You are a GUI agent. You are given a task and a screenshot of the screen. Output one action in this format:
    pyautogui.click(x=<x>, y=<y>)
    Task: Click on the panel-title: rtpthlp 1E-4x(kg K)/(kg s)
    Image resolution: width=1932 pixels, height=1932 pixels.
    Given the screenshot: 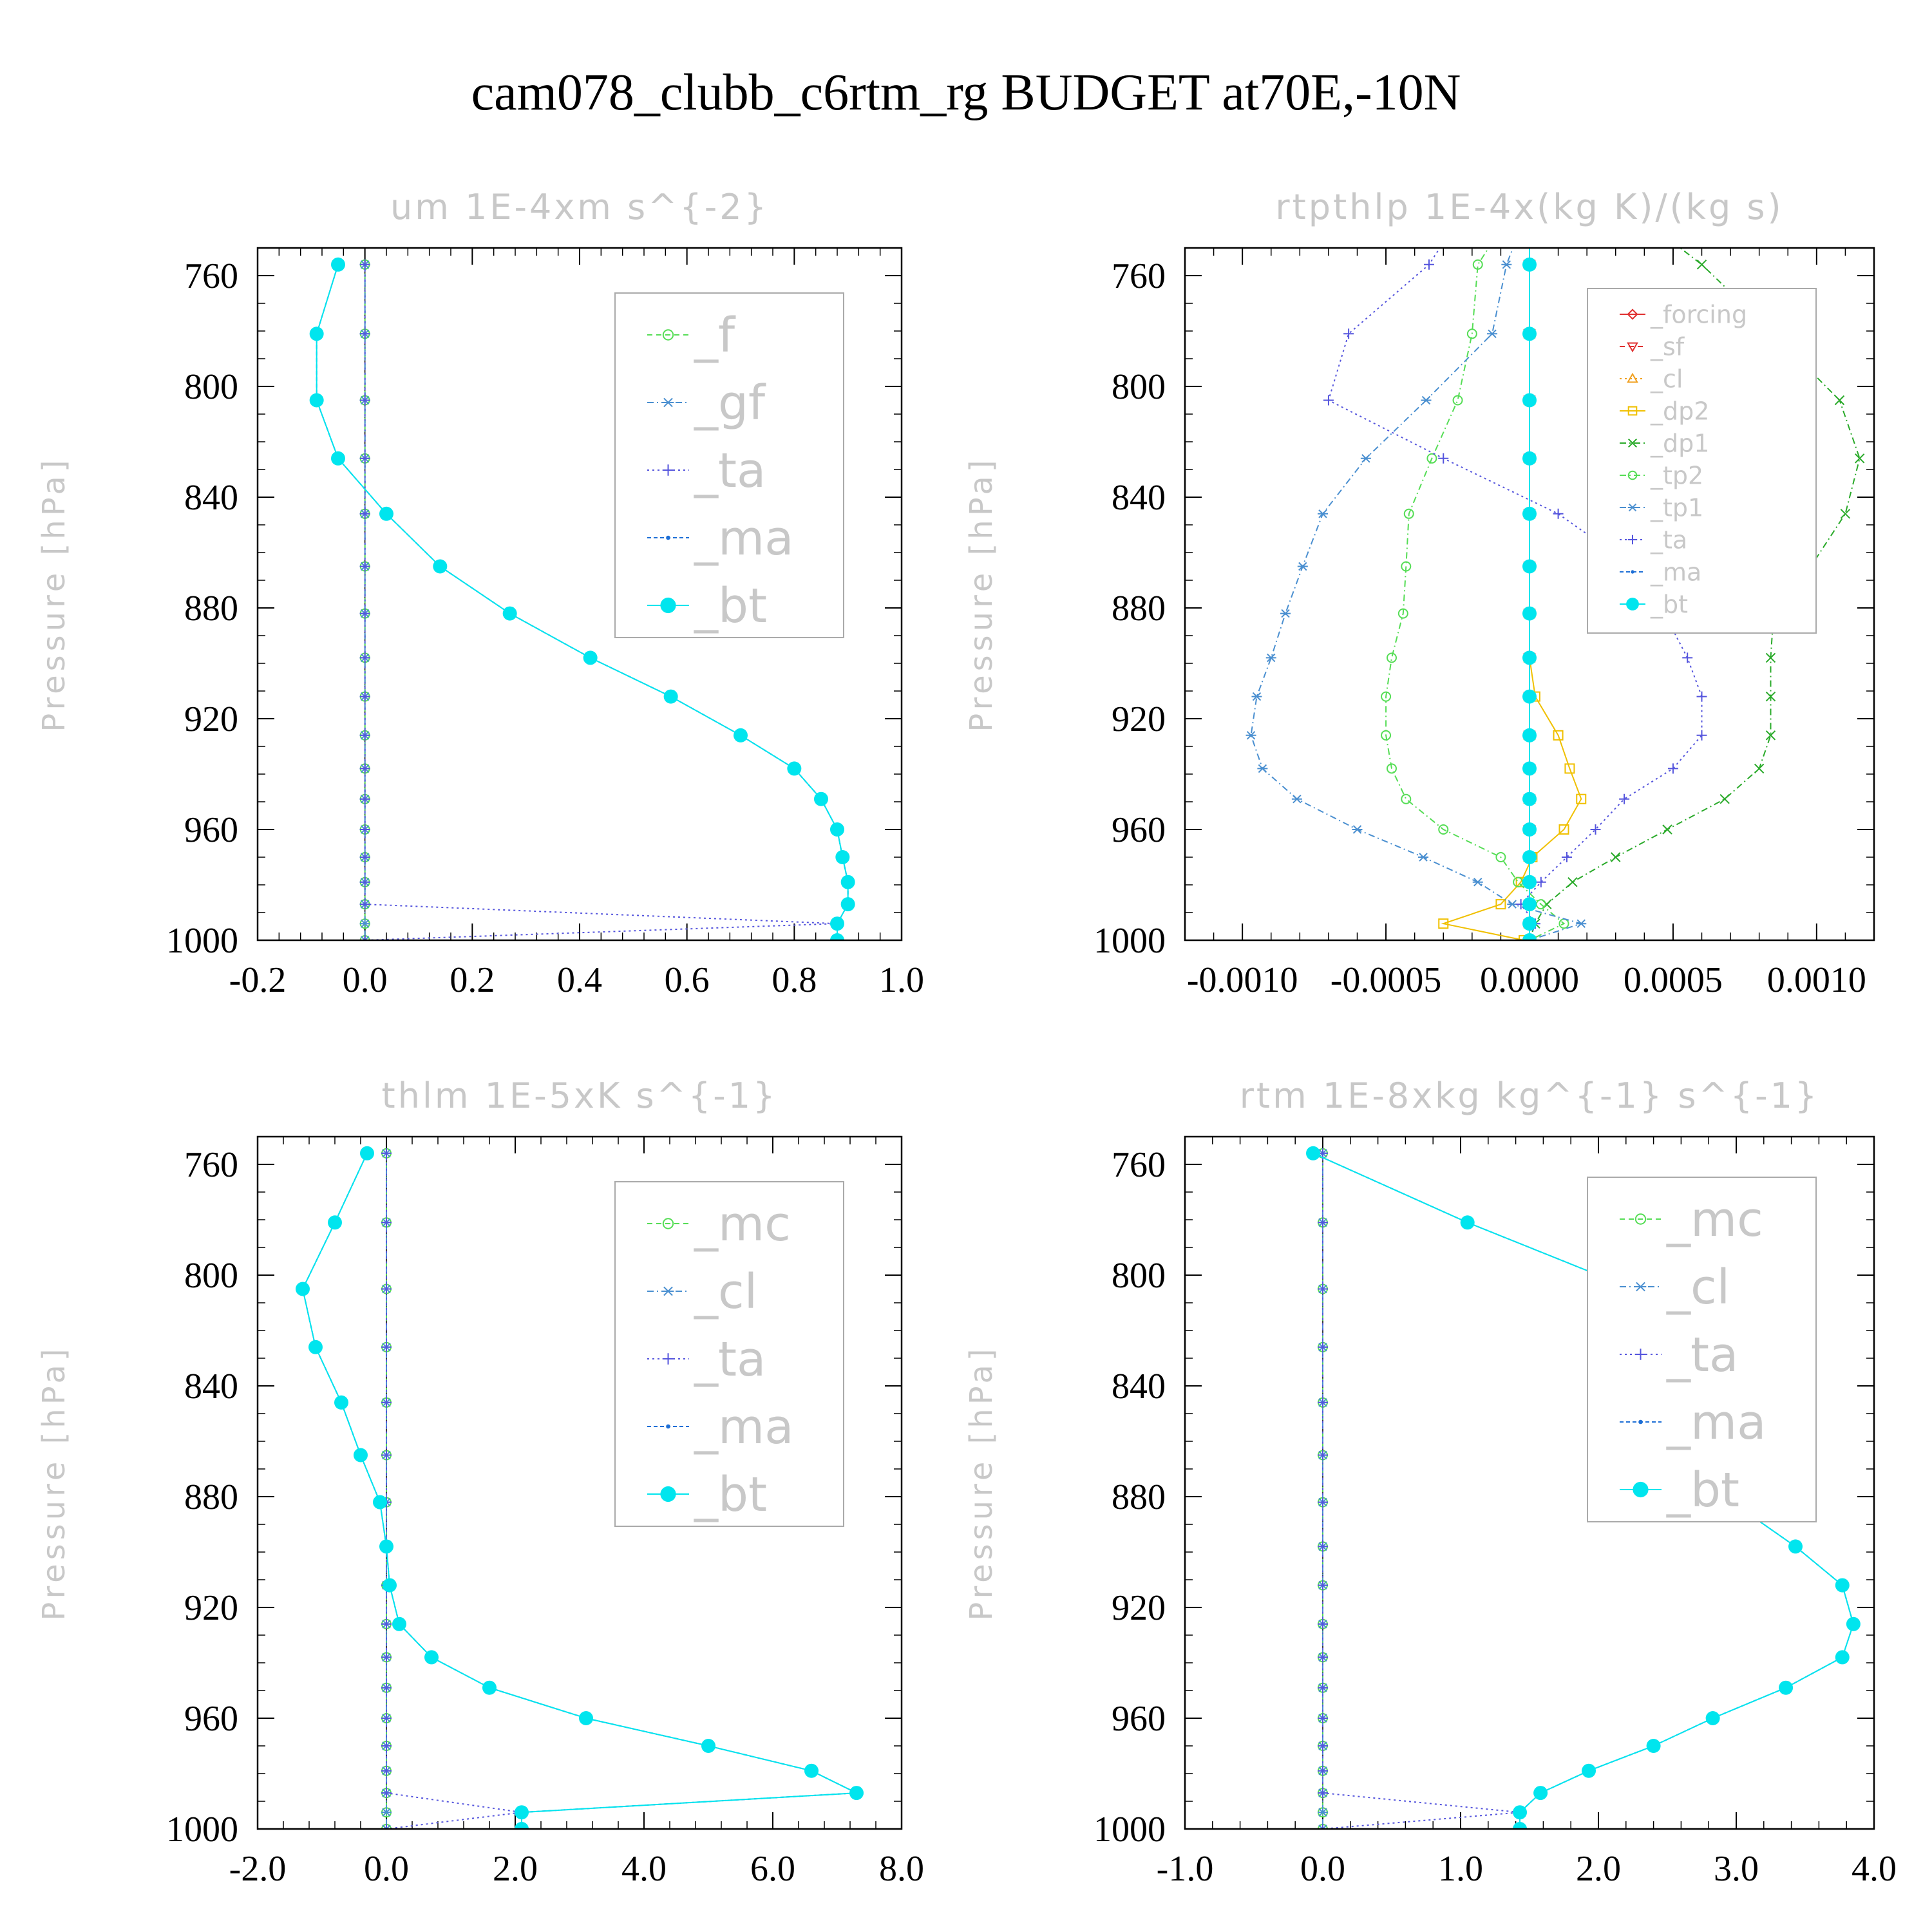 What is the action you would take?
    pyautogui.click(x=1529, y=207)
    